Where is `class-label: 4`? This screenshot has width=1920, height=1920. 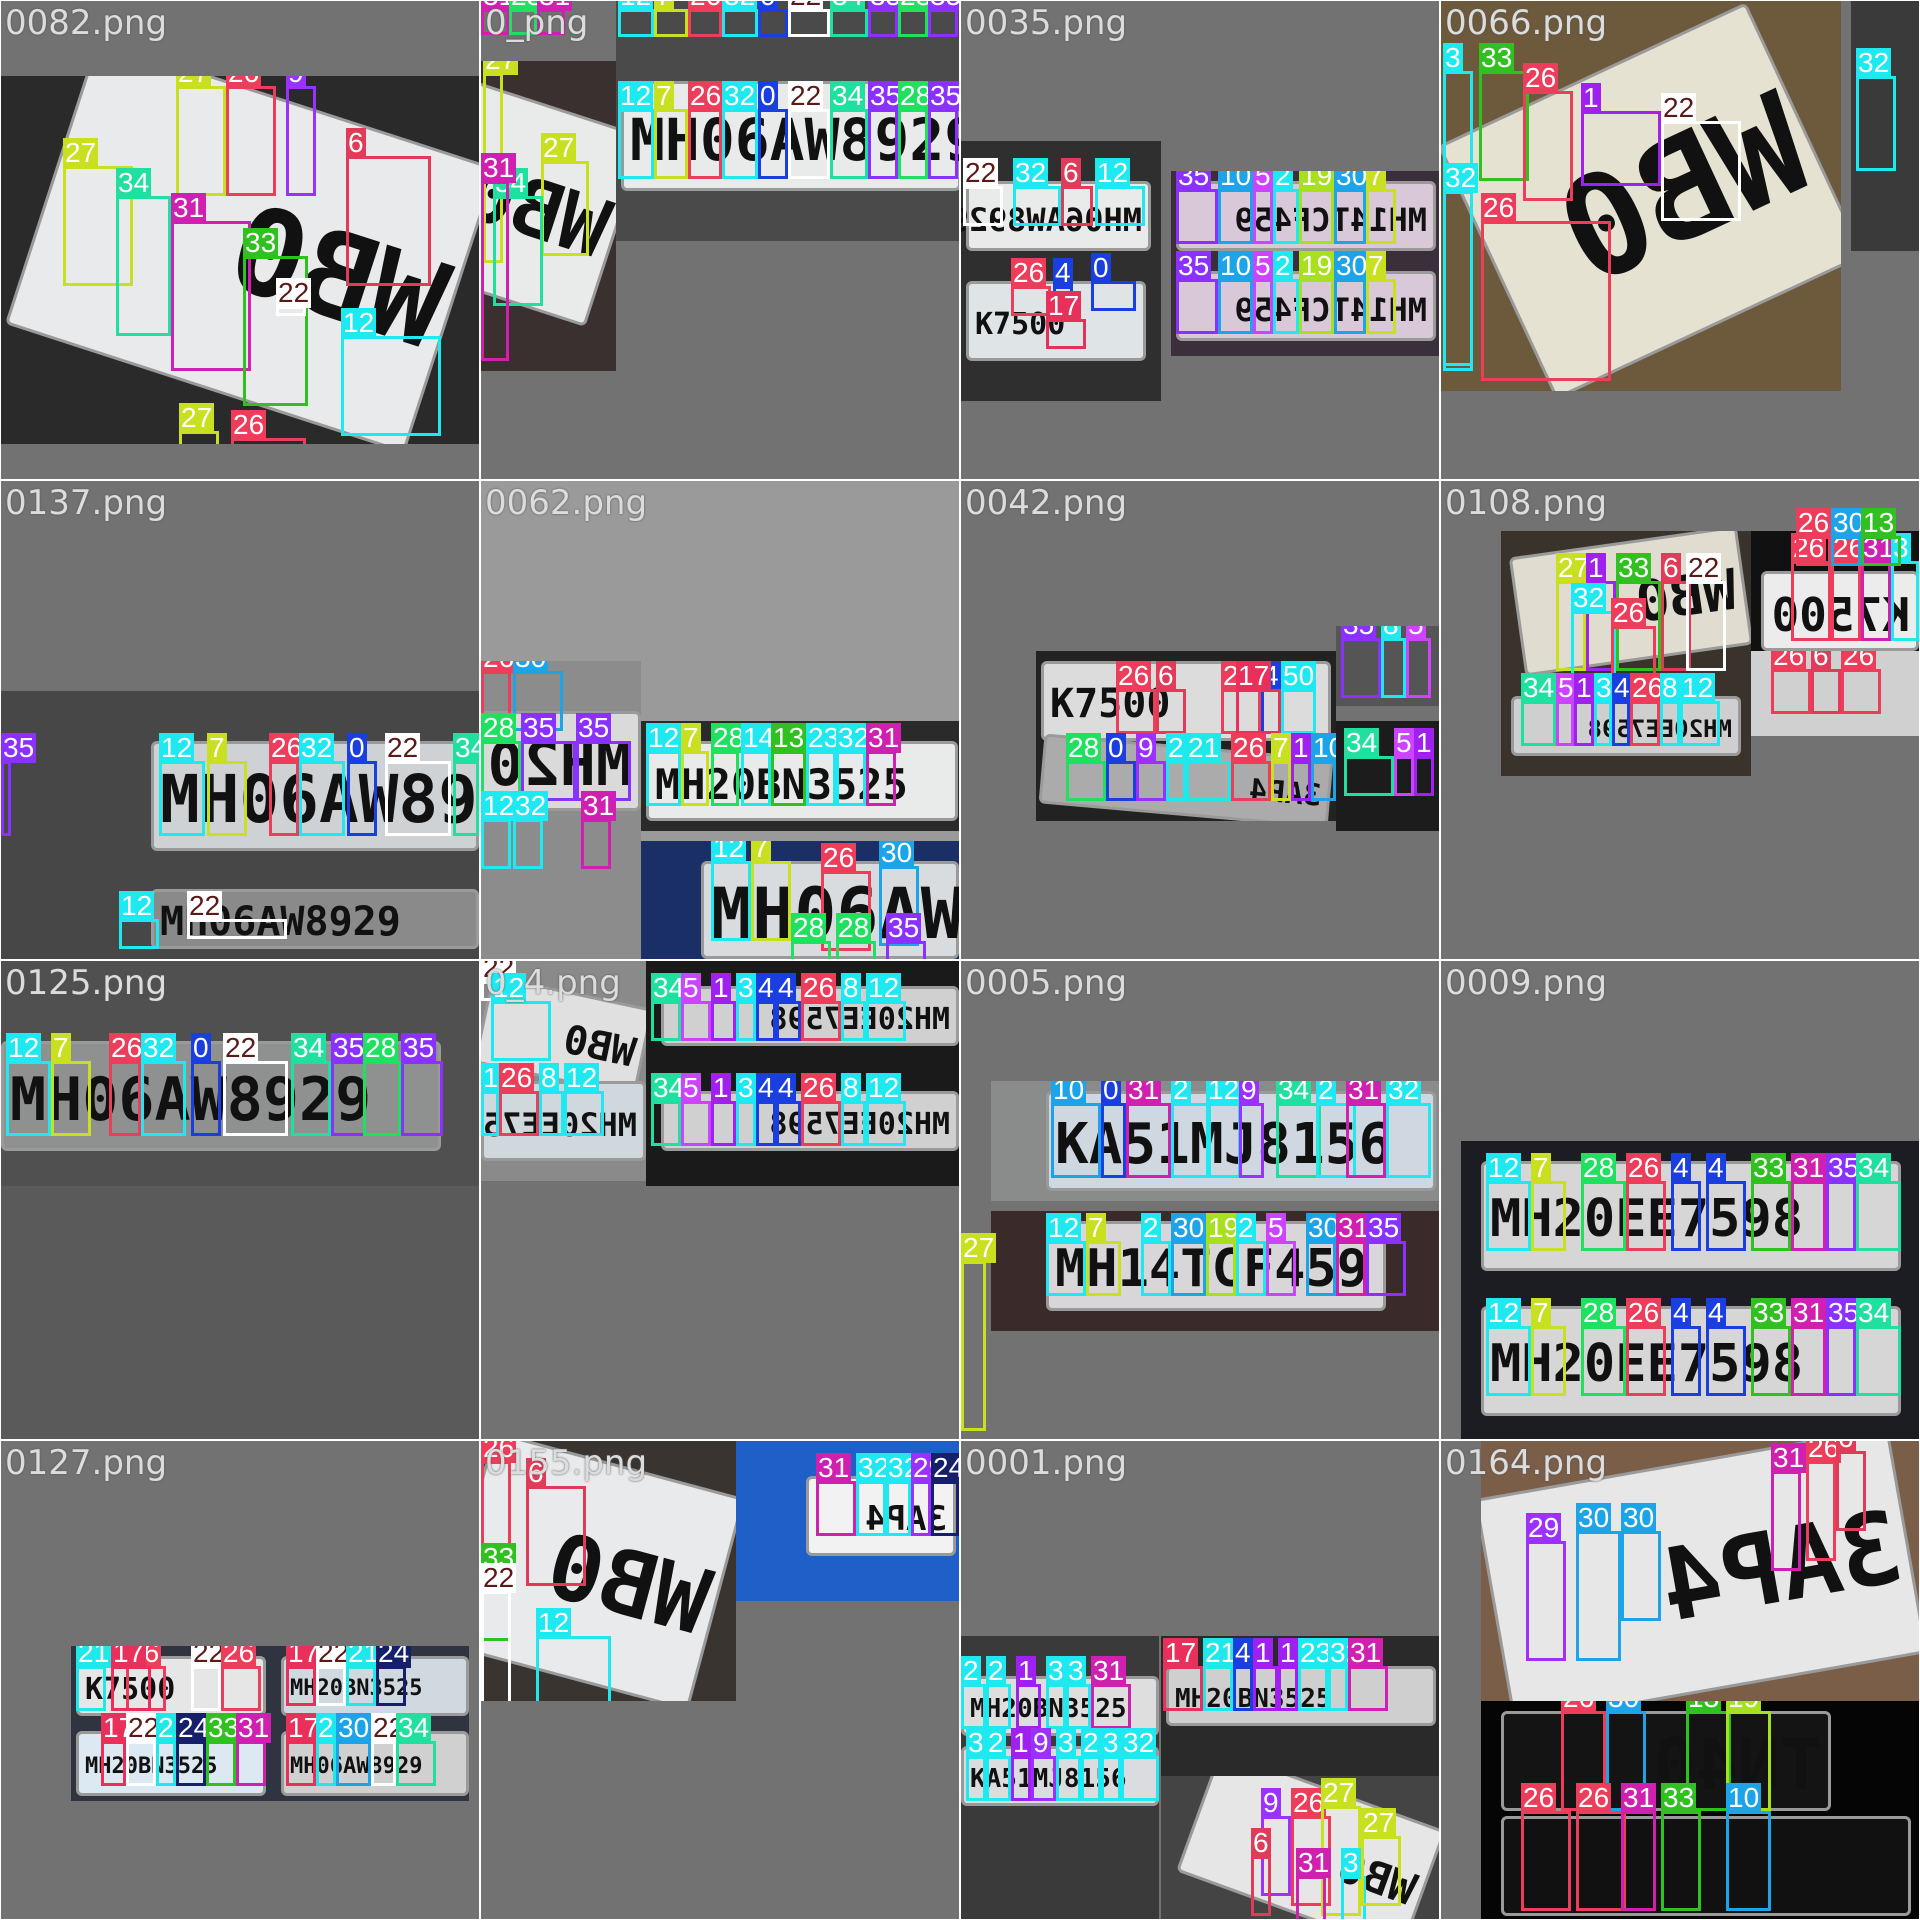
class-label: 4 is located at coordinates (1243, 1652).